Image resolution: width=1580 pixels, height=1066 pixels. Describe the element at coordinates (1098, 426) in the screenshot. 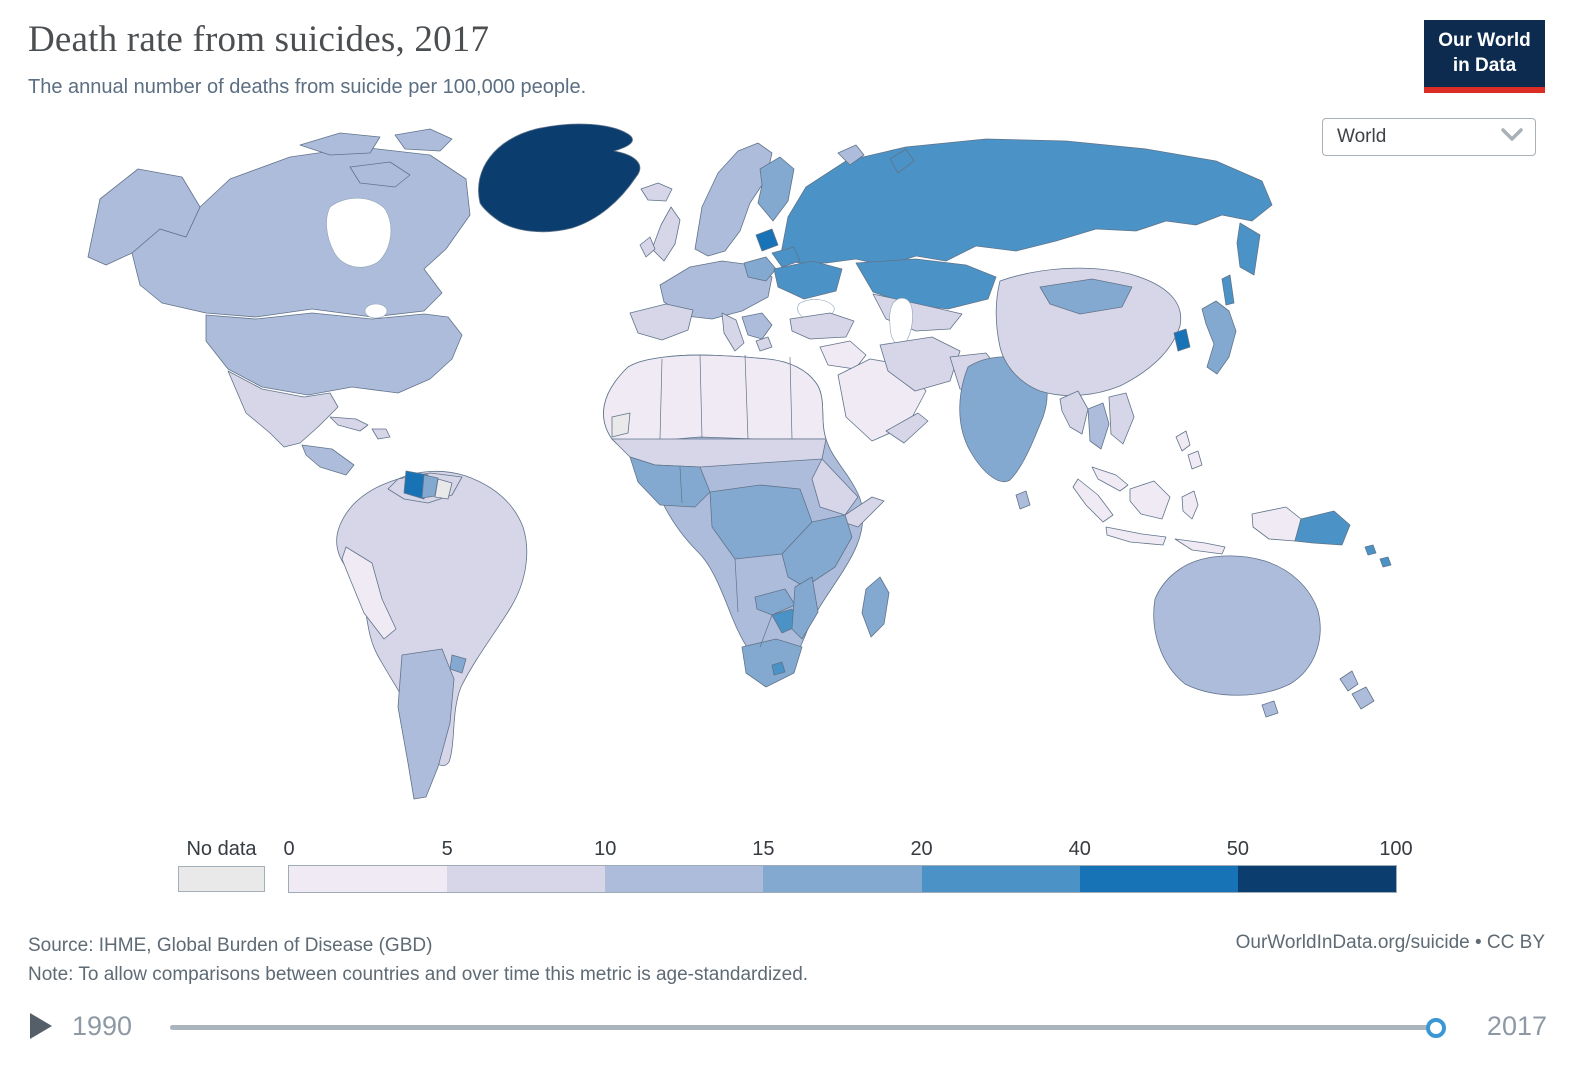

I see `region-thailand` at that location.